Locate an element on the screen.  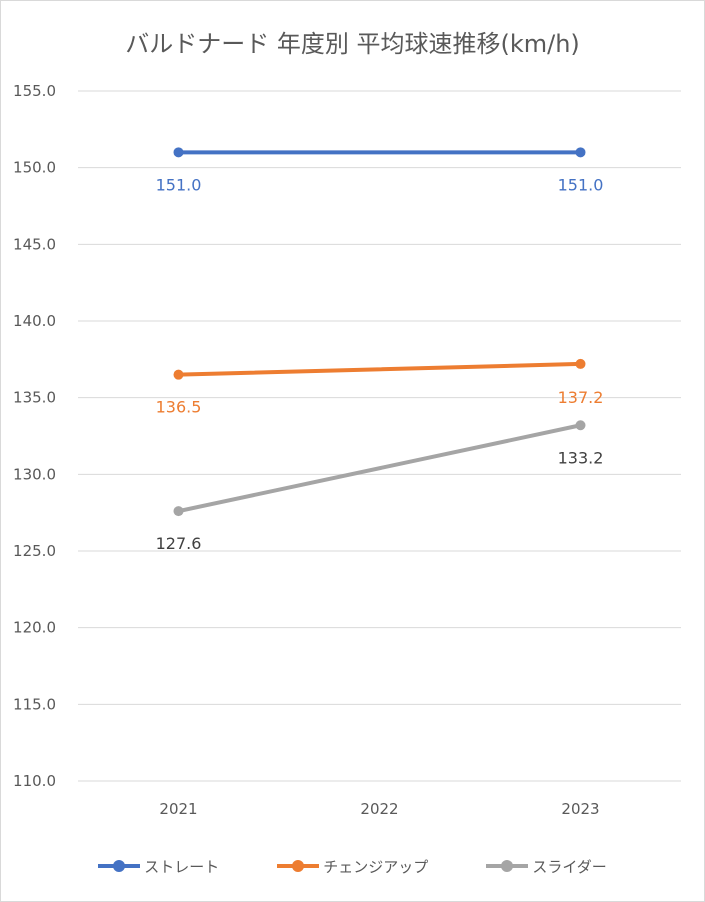
y-tick-label: 155.0 is located at coordinates (34, 91).